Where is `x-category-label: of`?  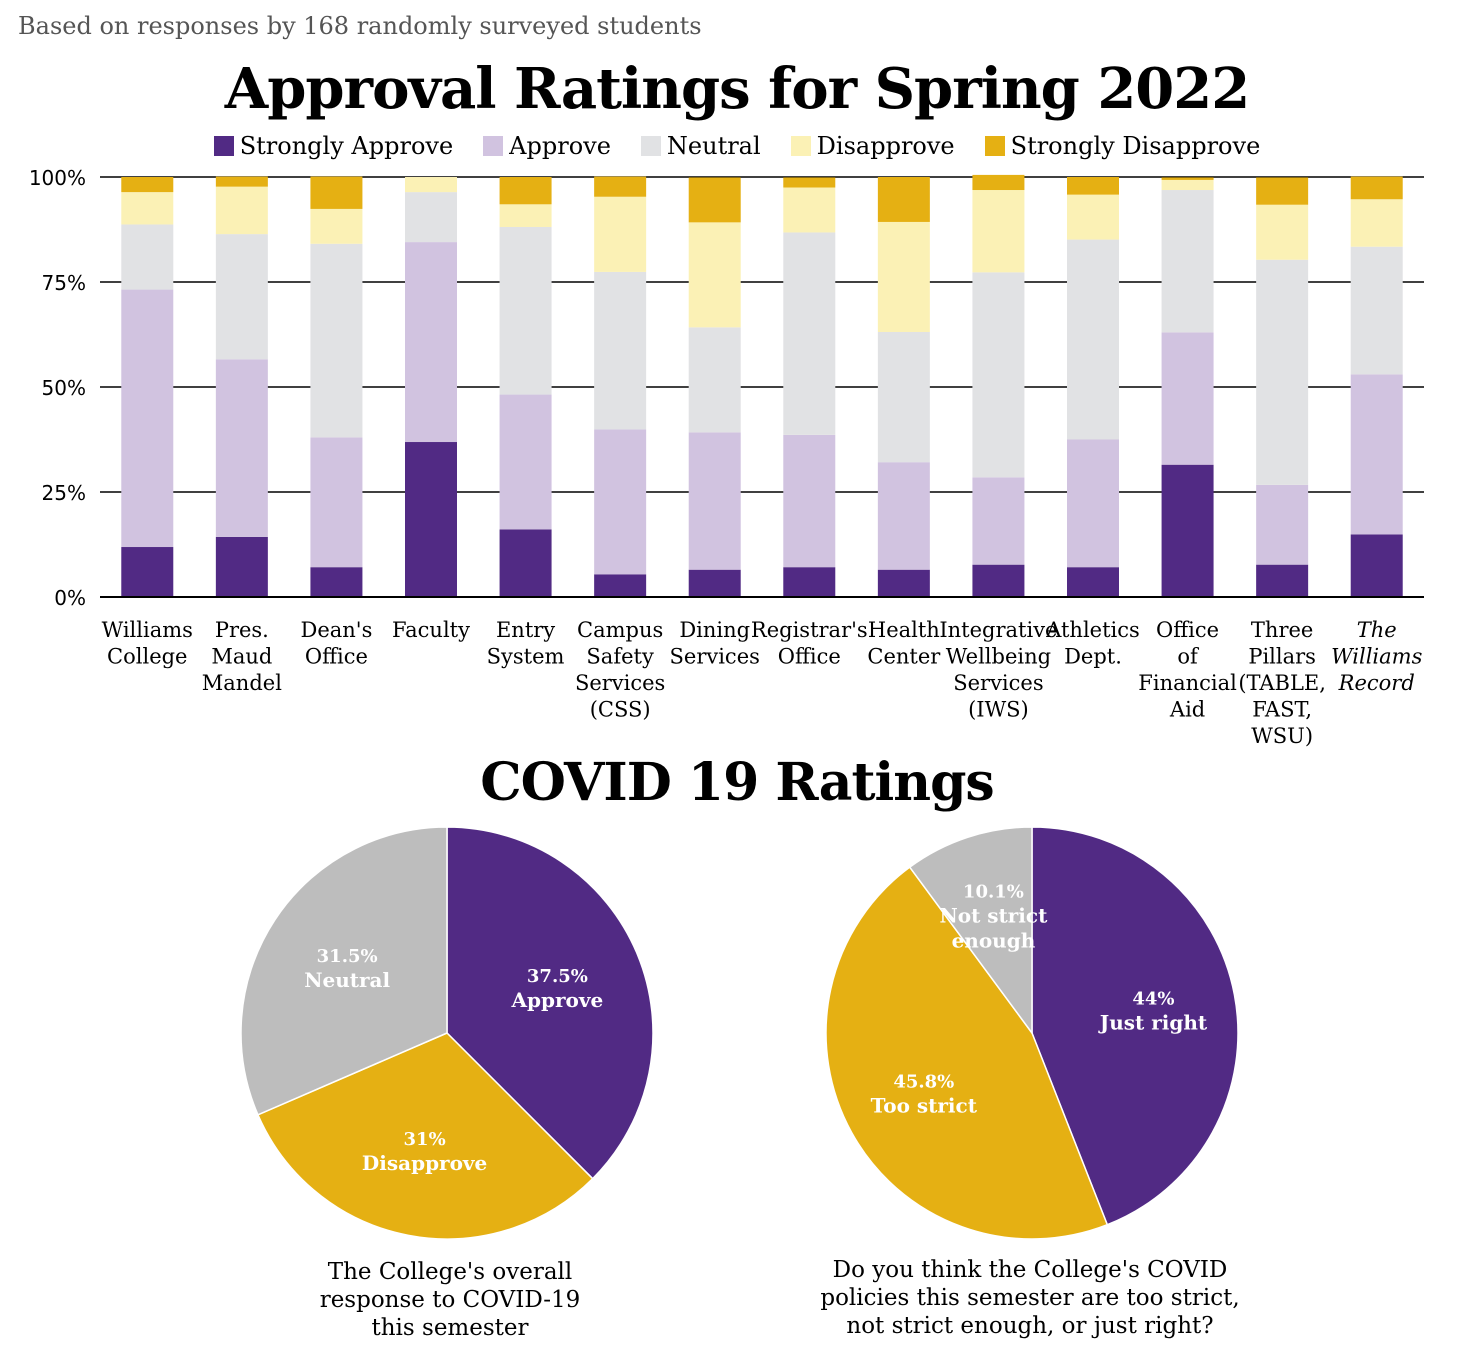
x-category-label: of is located at coordinates (1188, 657).